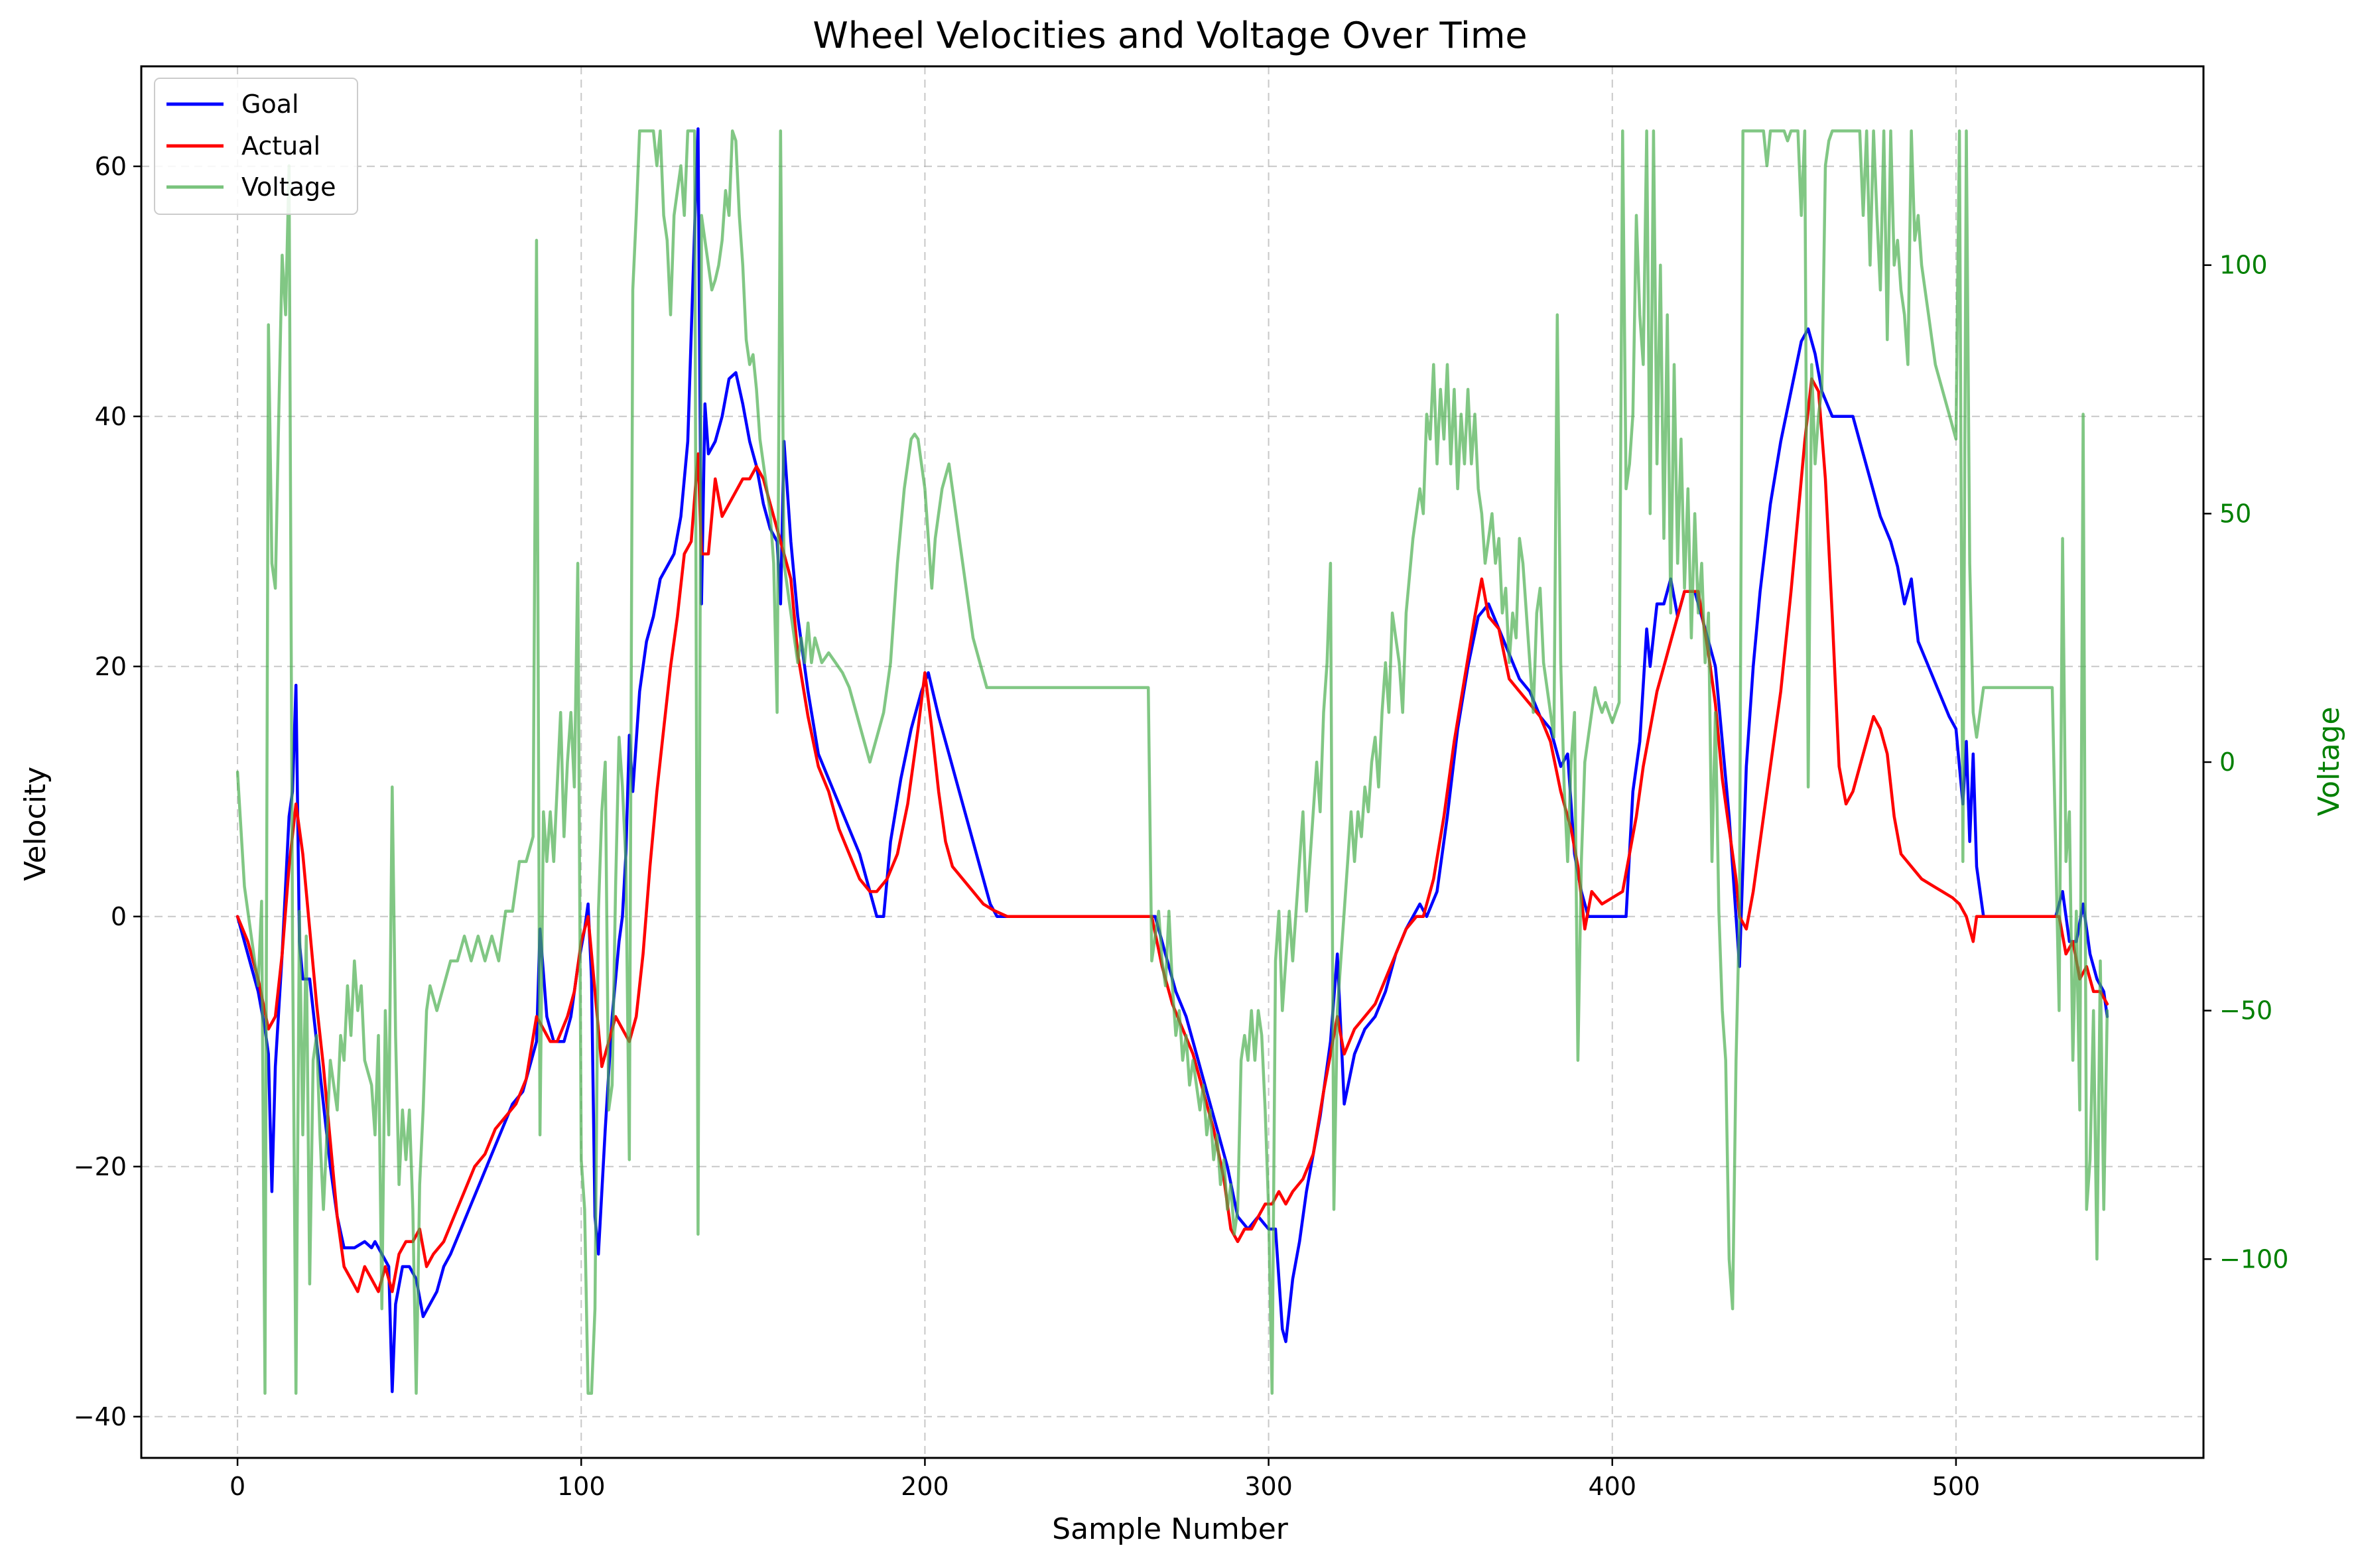 The image size is (2360, 1568). I want to click on y-tick-label: 60, so click(111, 166).